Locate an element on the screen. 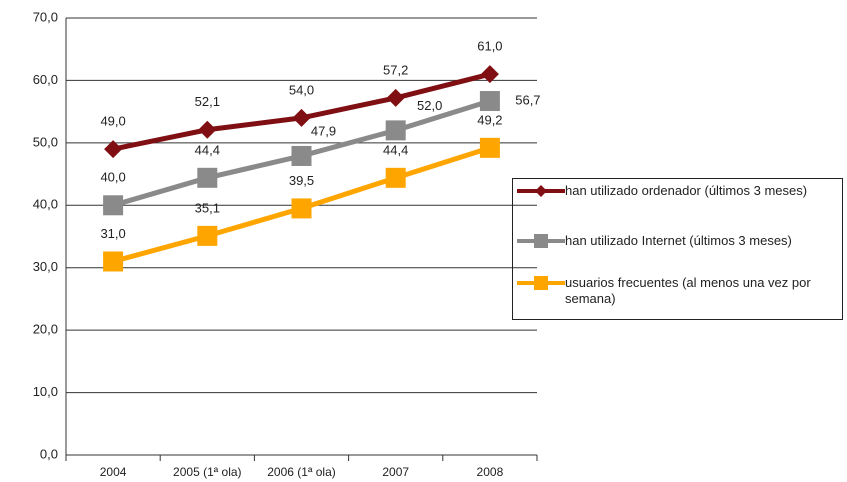 The width and height of the screenshot is (847, 482). data-label: 49,0 is located at coordinates (112, 121).